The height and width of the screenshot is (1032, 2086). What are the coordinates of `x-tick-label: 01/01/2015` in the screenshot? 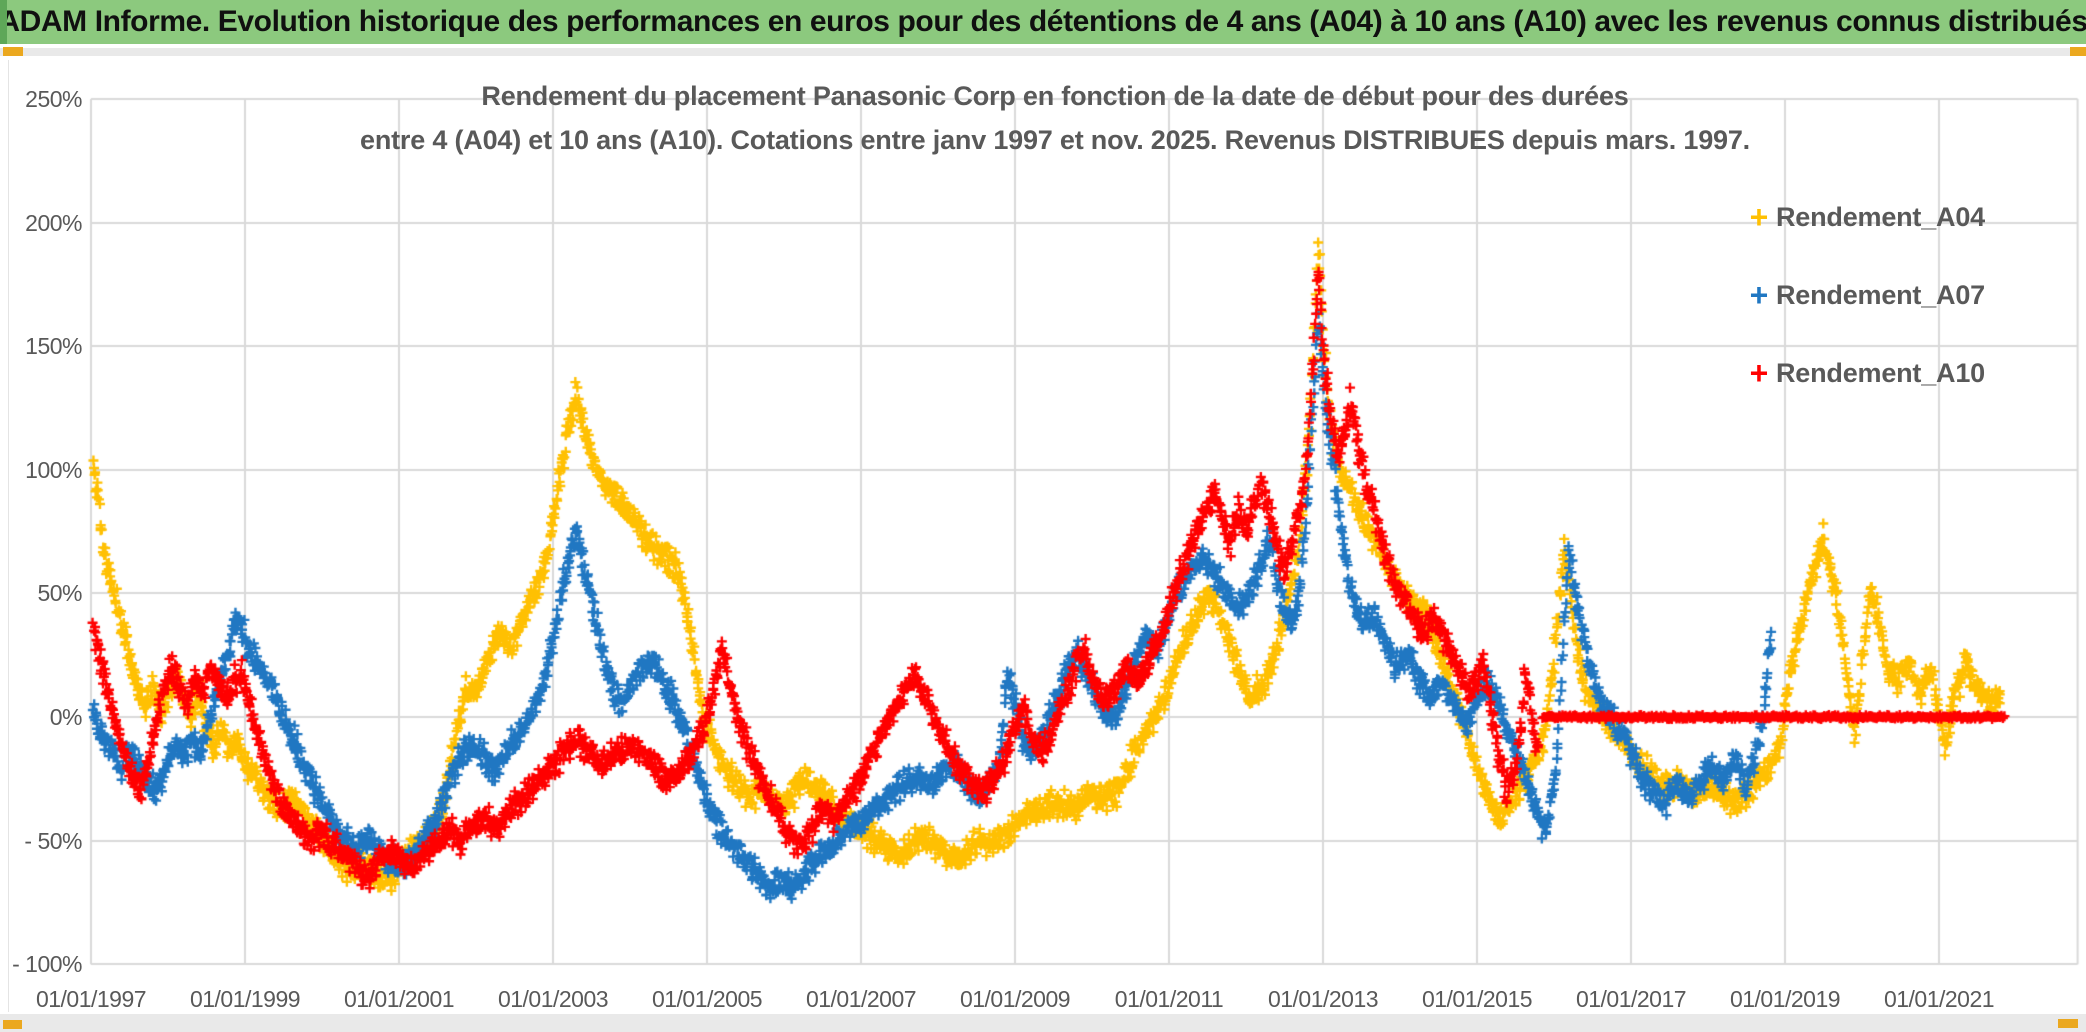 It's located at (1477, 999).